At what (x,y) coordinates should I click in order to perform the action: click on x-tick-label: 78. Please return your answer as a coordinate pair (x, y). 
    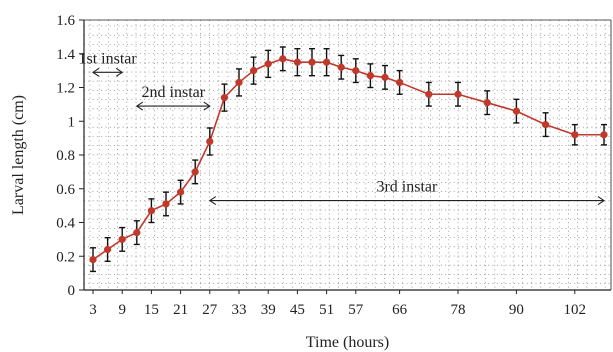
    Looking at the image, I should click on (458, 310).